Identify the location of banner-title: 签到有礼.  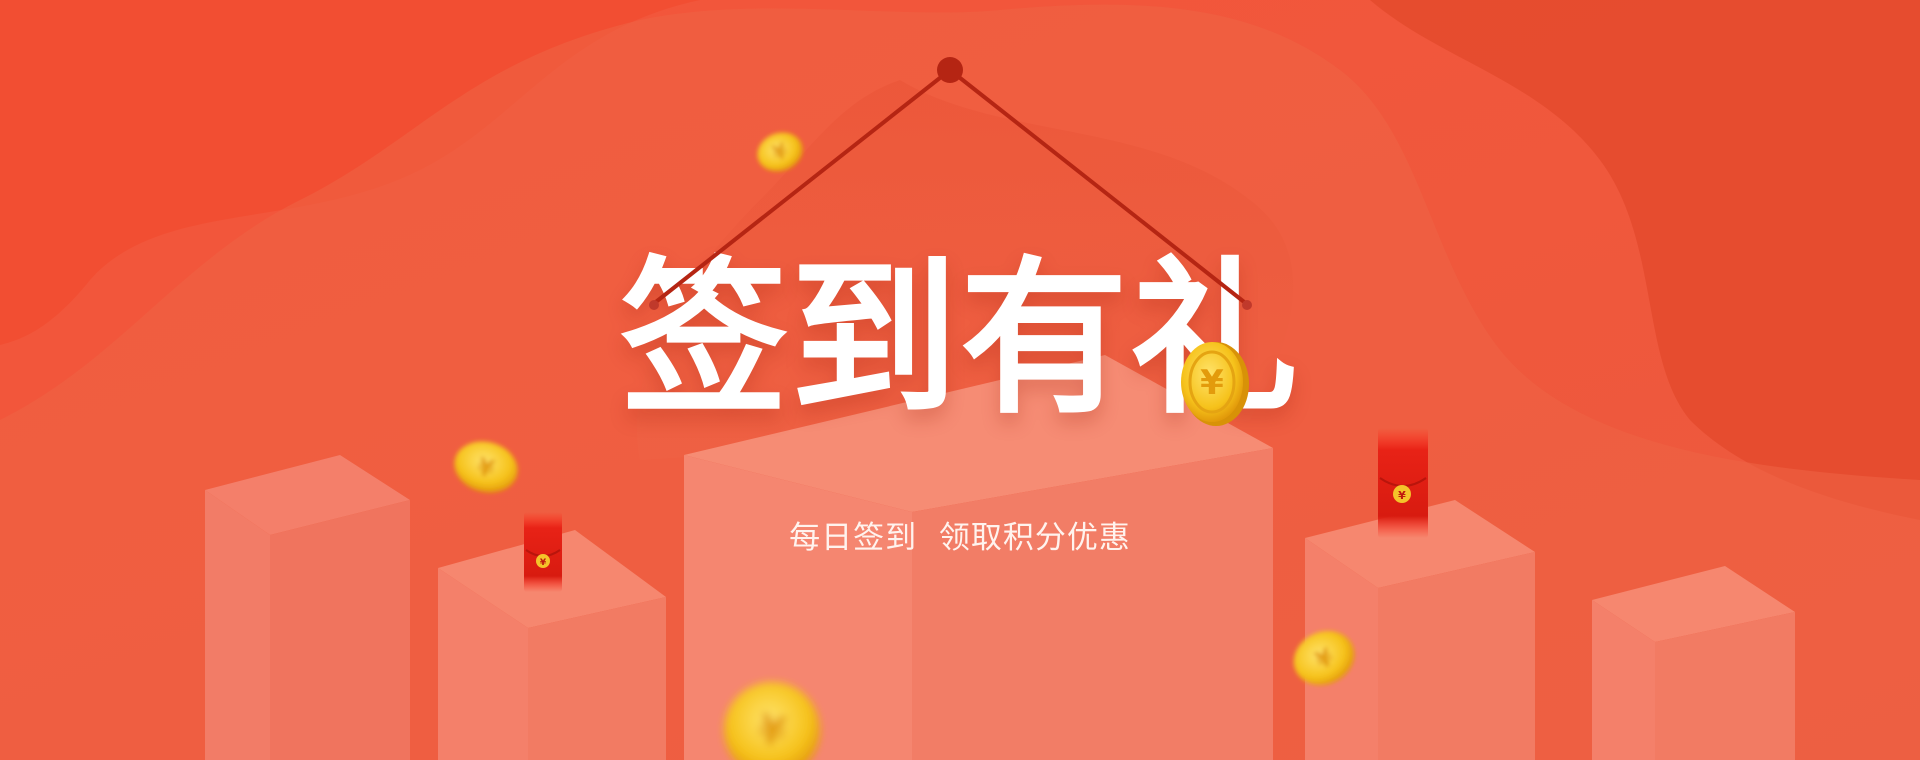
(960, 339).